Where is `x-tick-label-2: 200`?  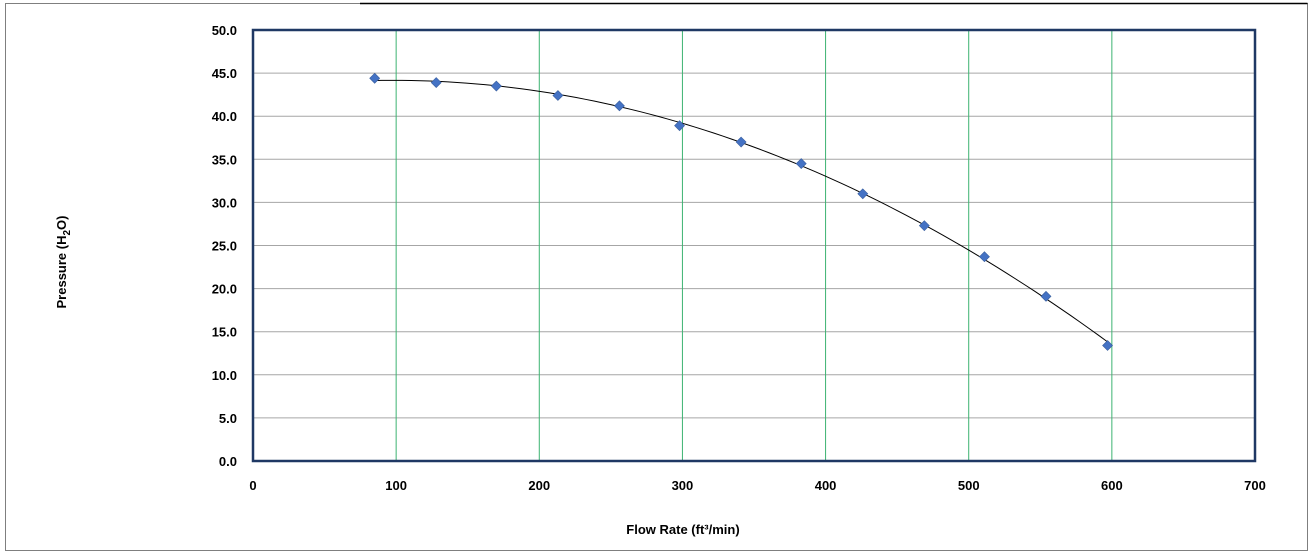 x-tick-label-2: 200 is located at coordinates (539, 485).